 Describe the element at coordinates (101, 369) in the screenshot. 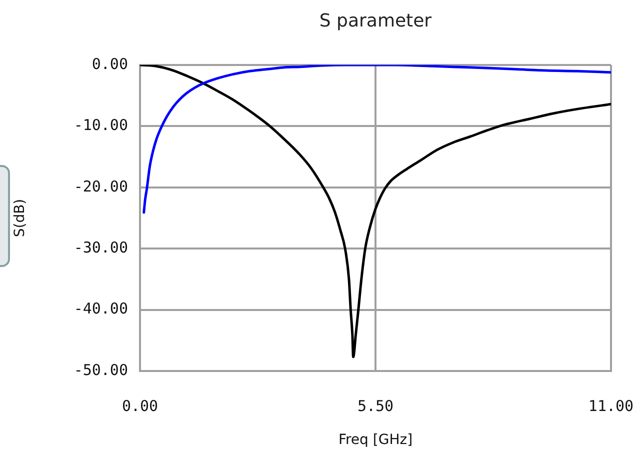

I see `y-tick-label: -50.00` at that location.